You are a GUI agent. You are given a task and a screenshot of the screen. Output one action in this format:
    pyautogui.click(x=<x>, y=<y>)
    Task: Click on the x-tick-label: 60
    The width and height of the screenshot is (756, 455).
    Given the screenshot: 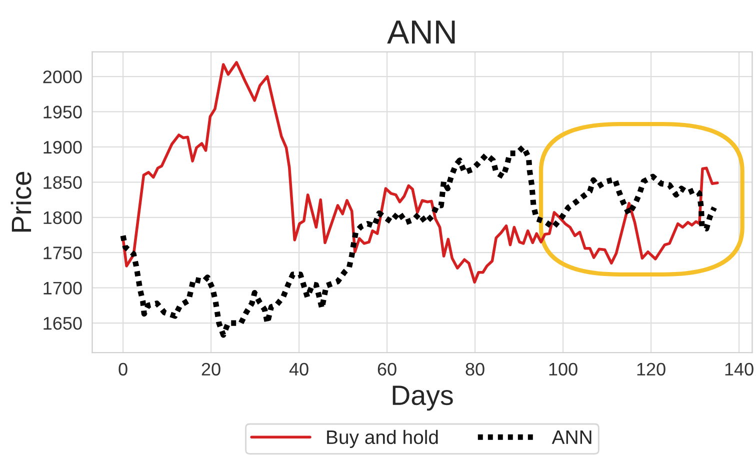 What is the action you would take?
    pyautogui.click(x=387, y=369)
    